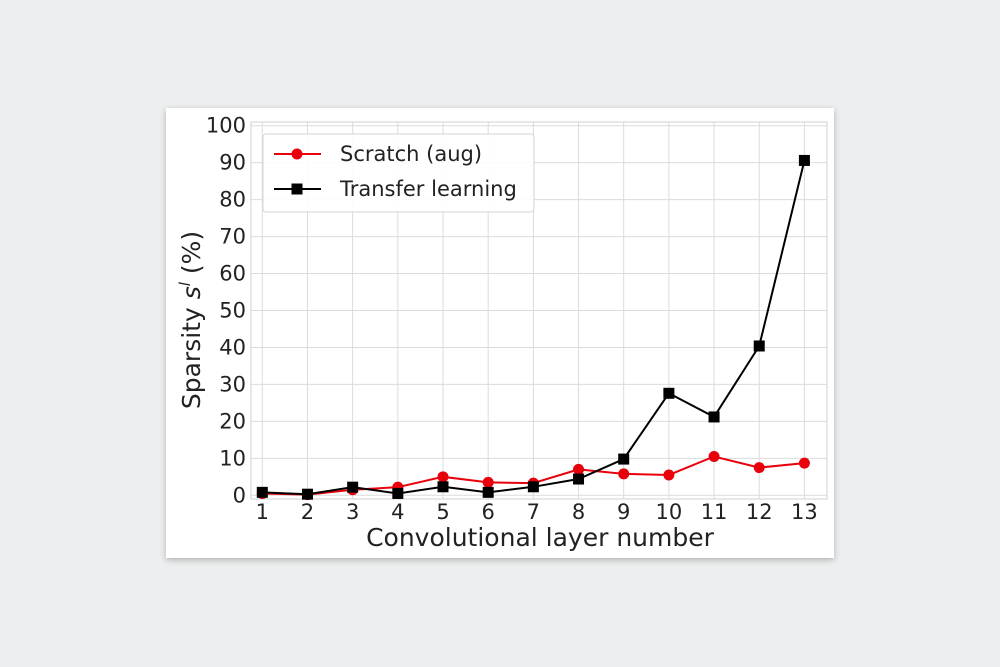 This screenshot has width=1000, height=667. I want to click on legend: Scratch (aug) Transfer learning, so click(398, 173).